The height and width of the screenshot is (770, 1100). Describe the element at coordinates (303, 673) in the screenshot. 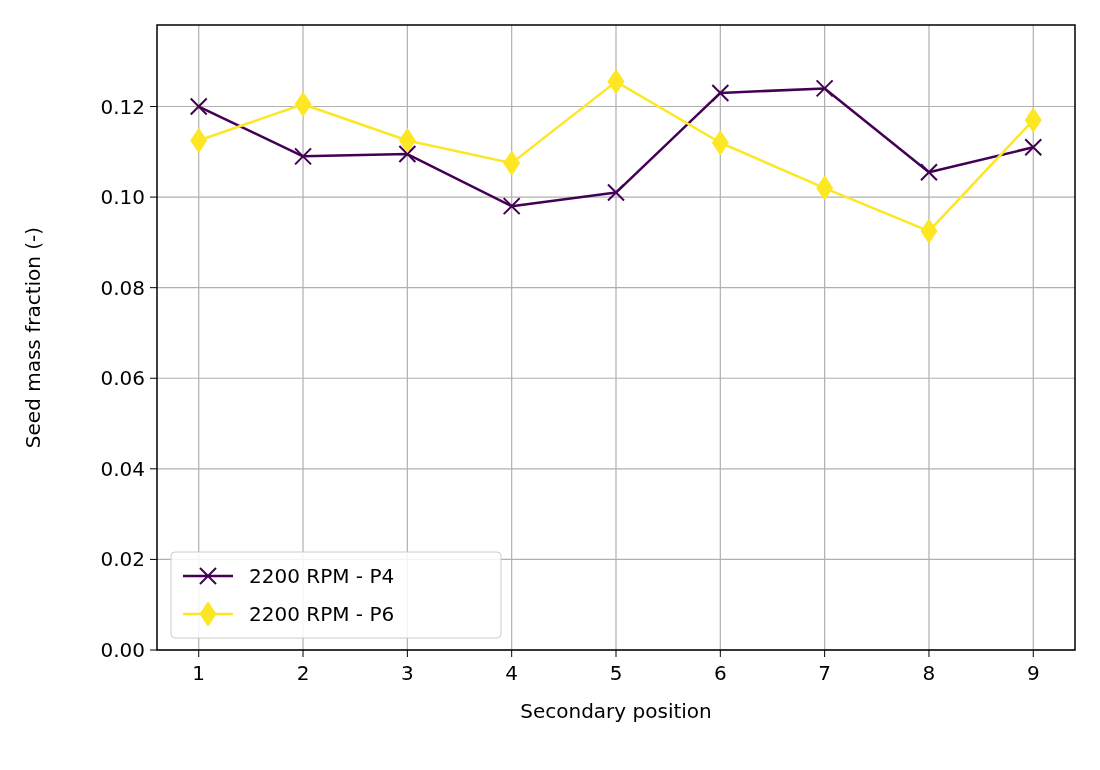

I see `x-tick-label: 2` at that location.